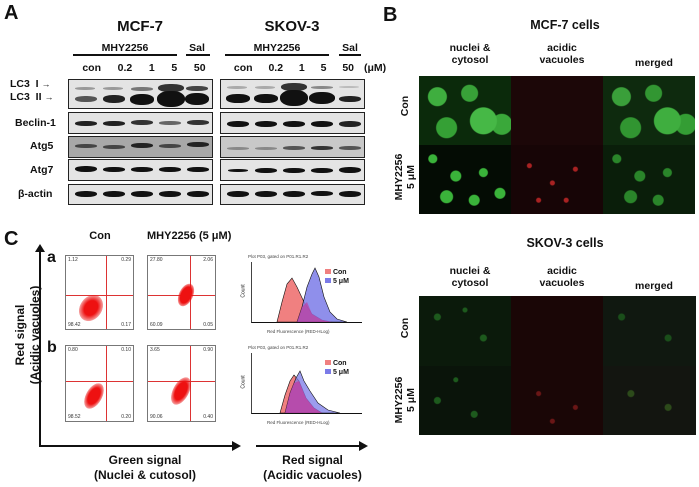 The width and height of the screenshot is (699, 487). Describe the element at coordinates (189, 236) in the screenshot. I see `col-header-mhy: MHY2256 (5 μM)` at that location.